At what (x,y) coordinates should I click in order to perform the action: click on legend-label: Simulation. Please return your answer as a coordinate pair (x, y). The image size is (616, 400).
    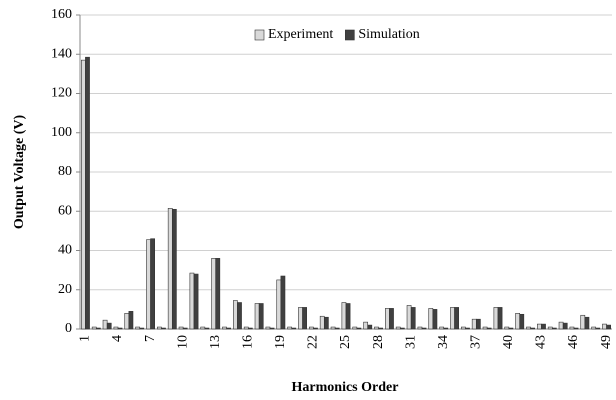
    Looking at the image, I should click on (388, 34).